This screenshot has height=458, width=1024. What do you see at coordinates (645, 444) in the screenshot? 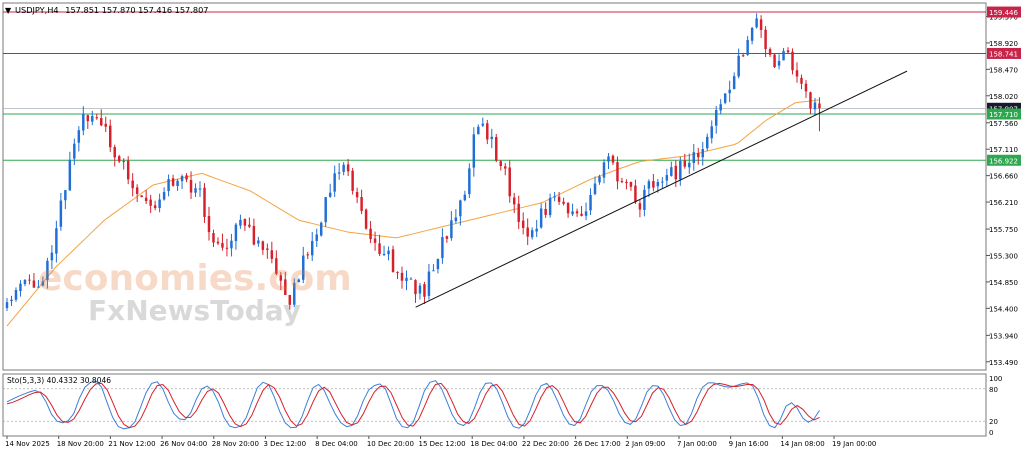
I see `x-tick-label: 2 Jan 09:00` at bounding box center [645, 444].